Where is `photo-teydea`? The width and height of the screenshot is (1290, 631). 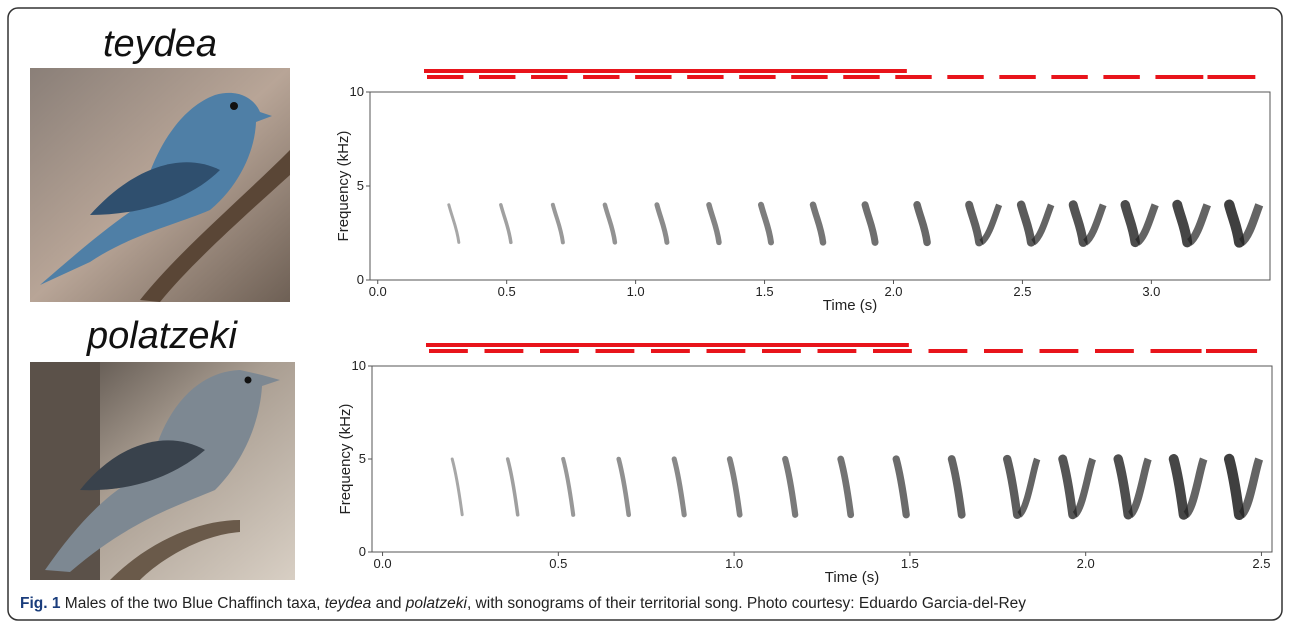
photo-teydea is located at coordinates (160, 185).